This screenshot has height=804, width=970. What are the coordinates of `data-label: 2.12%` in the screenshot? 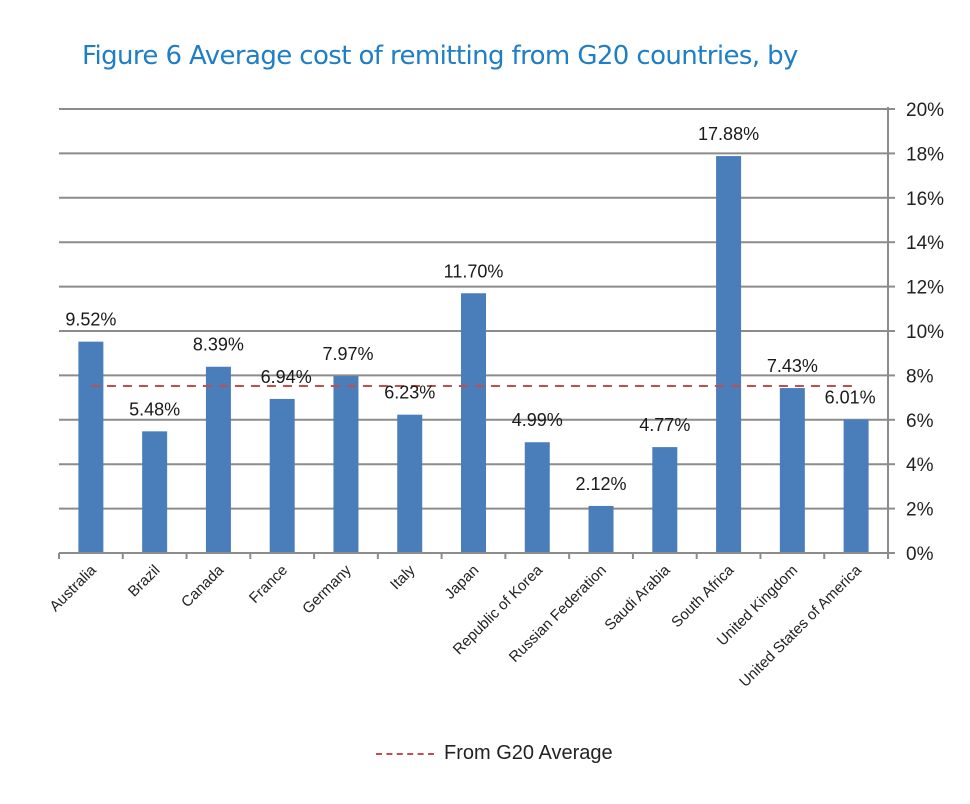 It's located at (601, 484).